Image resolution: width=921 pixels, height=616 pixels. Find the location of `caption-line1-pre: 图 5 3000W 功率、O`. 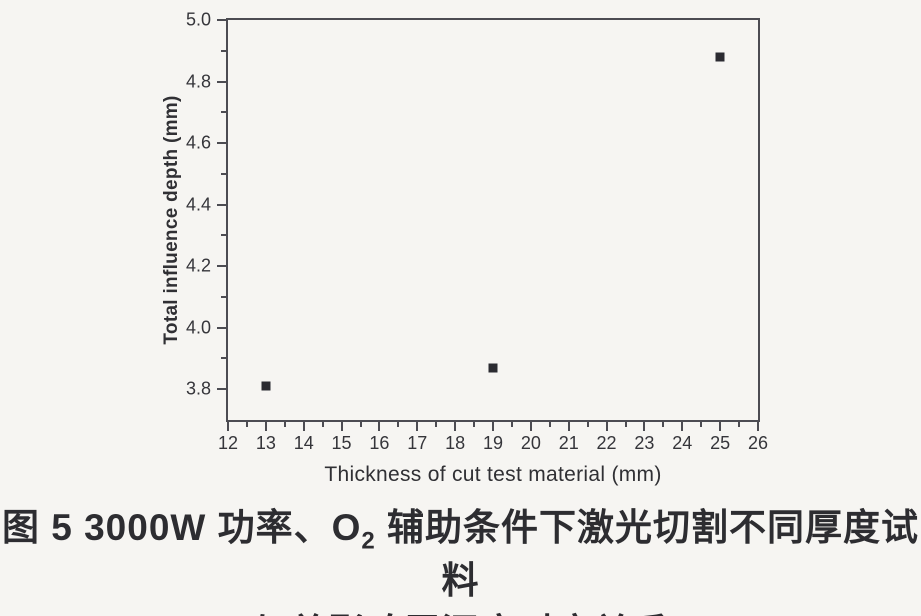

caption-line1-pre: 图 5 3000W 功率、O is located at coordinates (181, 527).